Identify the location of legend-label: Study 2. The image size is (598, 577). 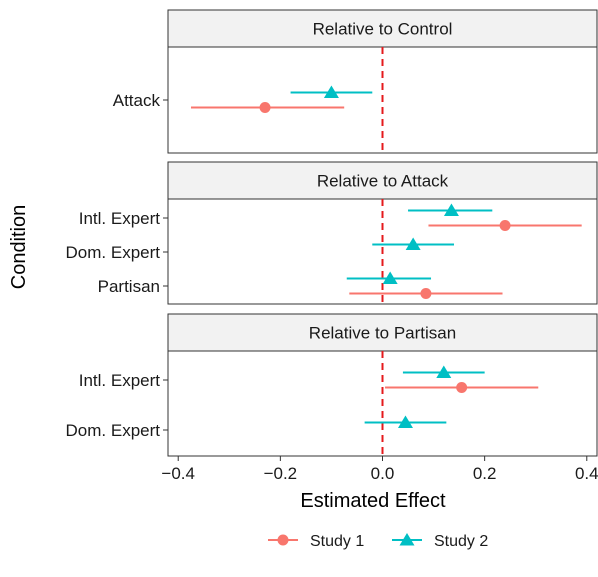
(461, 541).